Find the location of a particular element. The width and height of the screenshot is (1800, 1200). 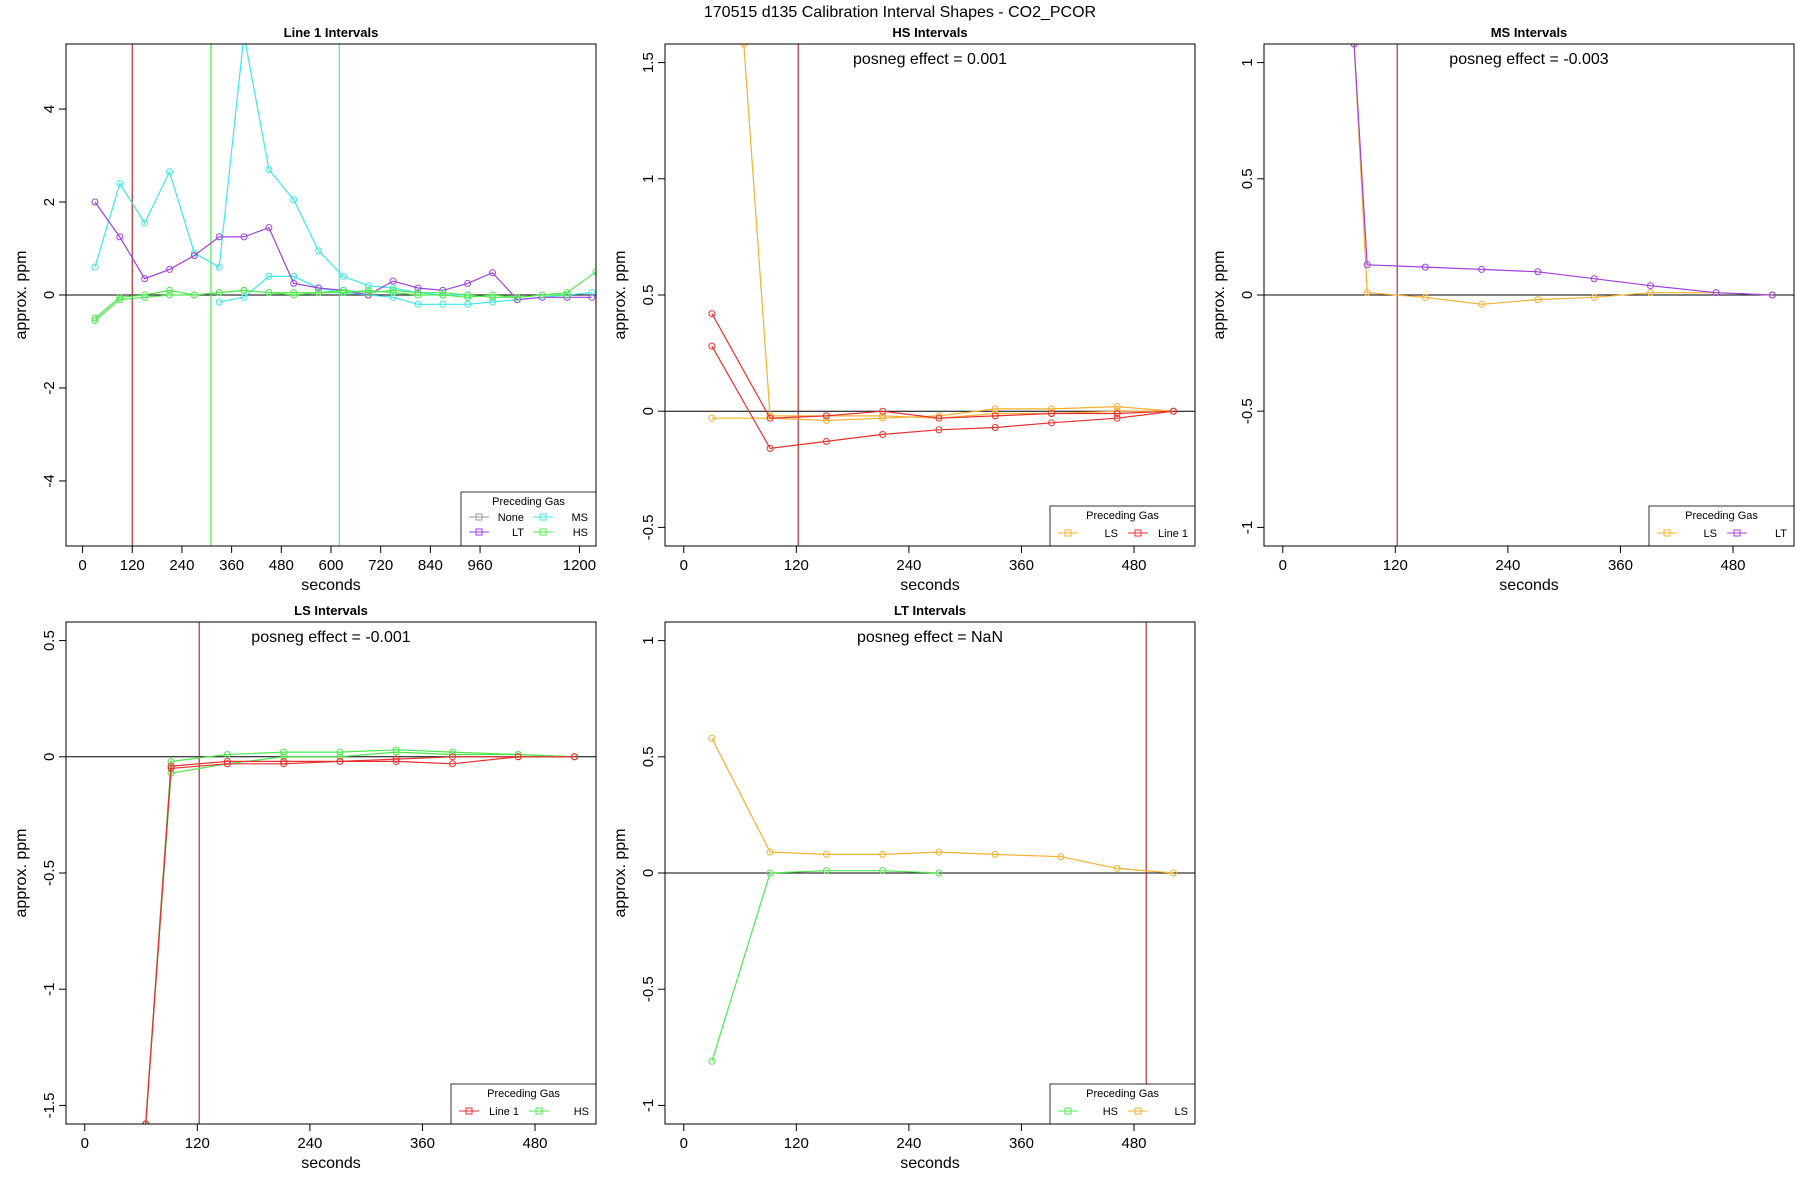

y-tick-label: -2 is located at coordinates (49, 387).